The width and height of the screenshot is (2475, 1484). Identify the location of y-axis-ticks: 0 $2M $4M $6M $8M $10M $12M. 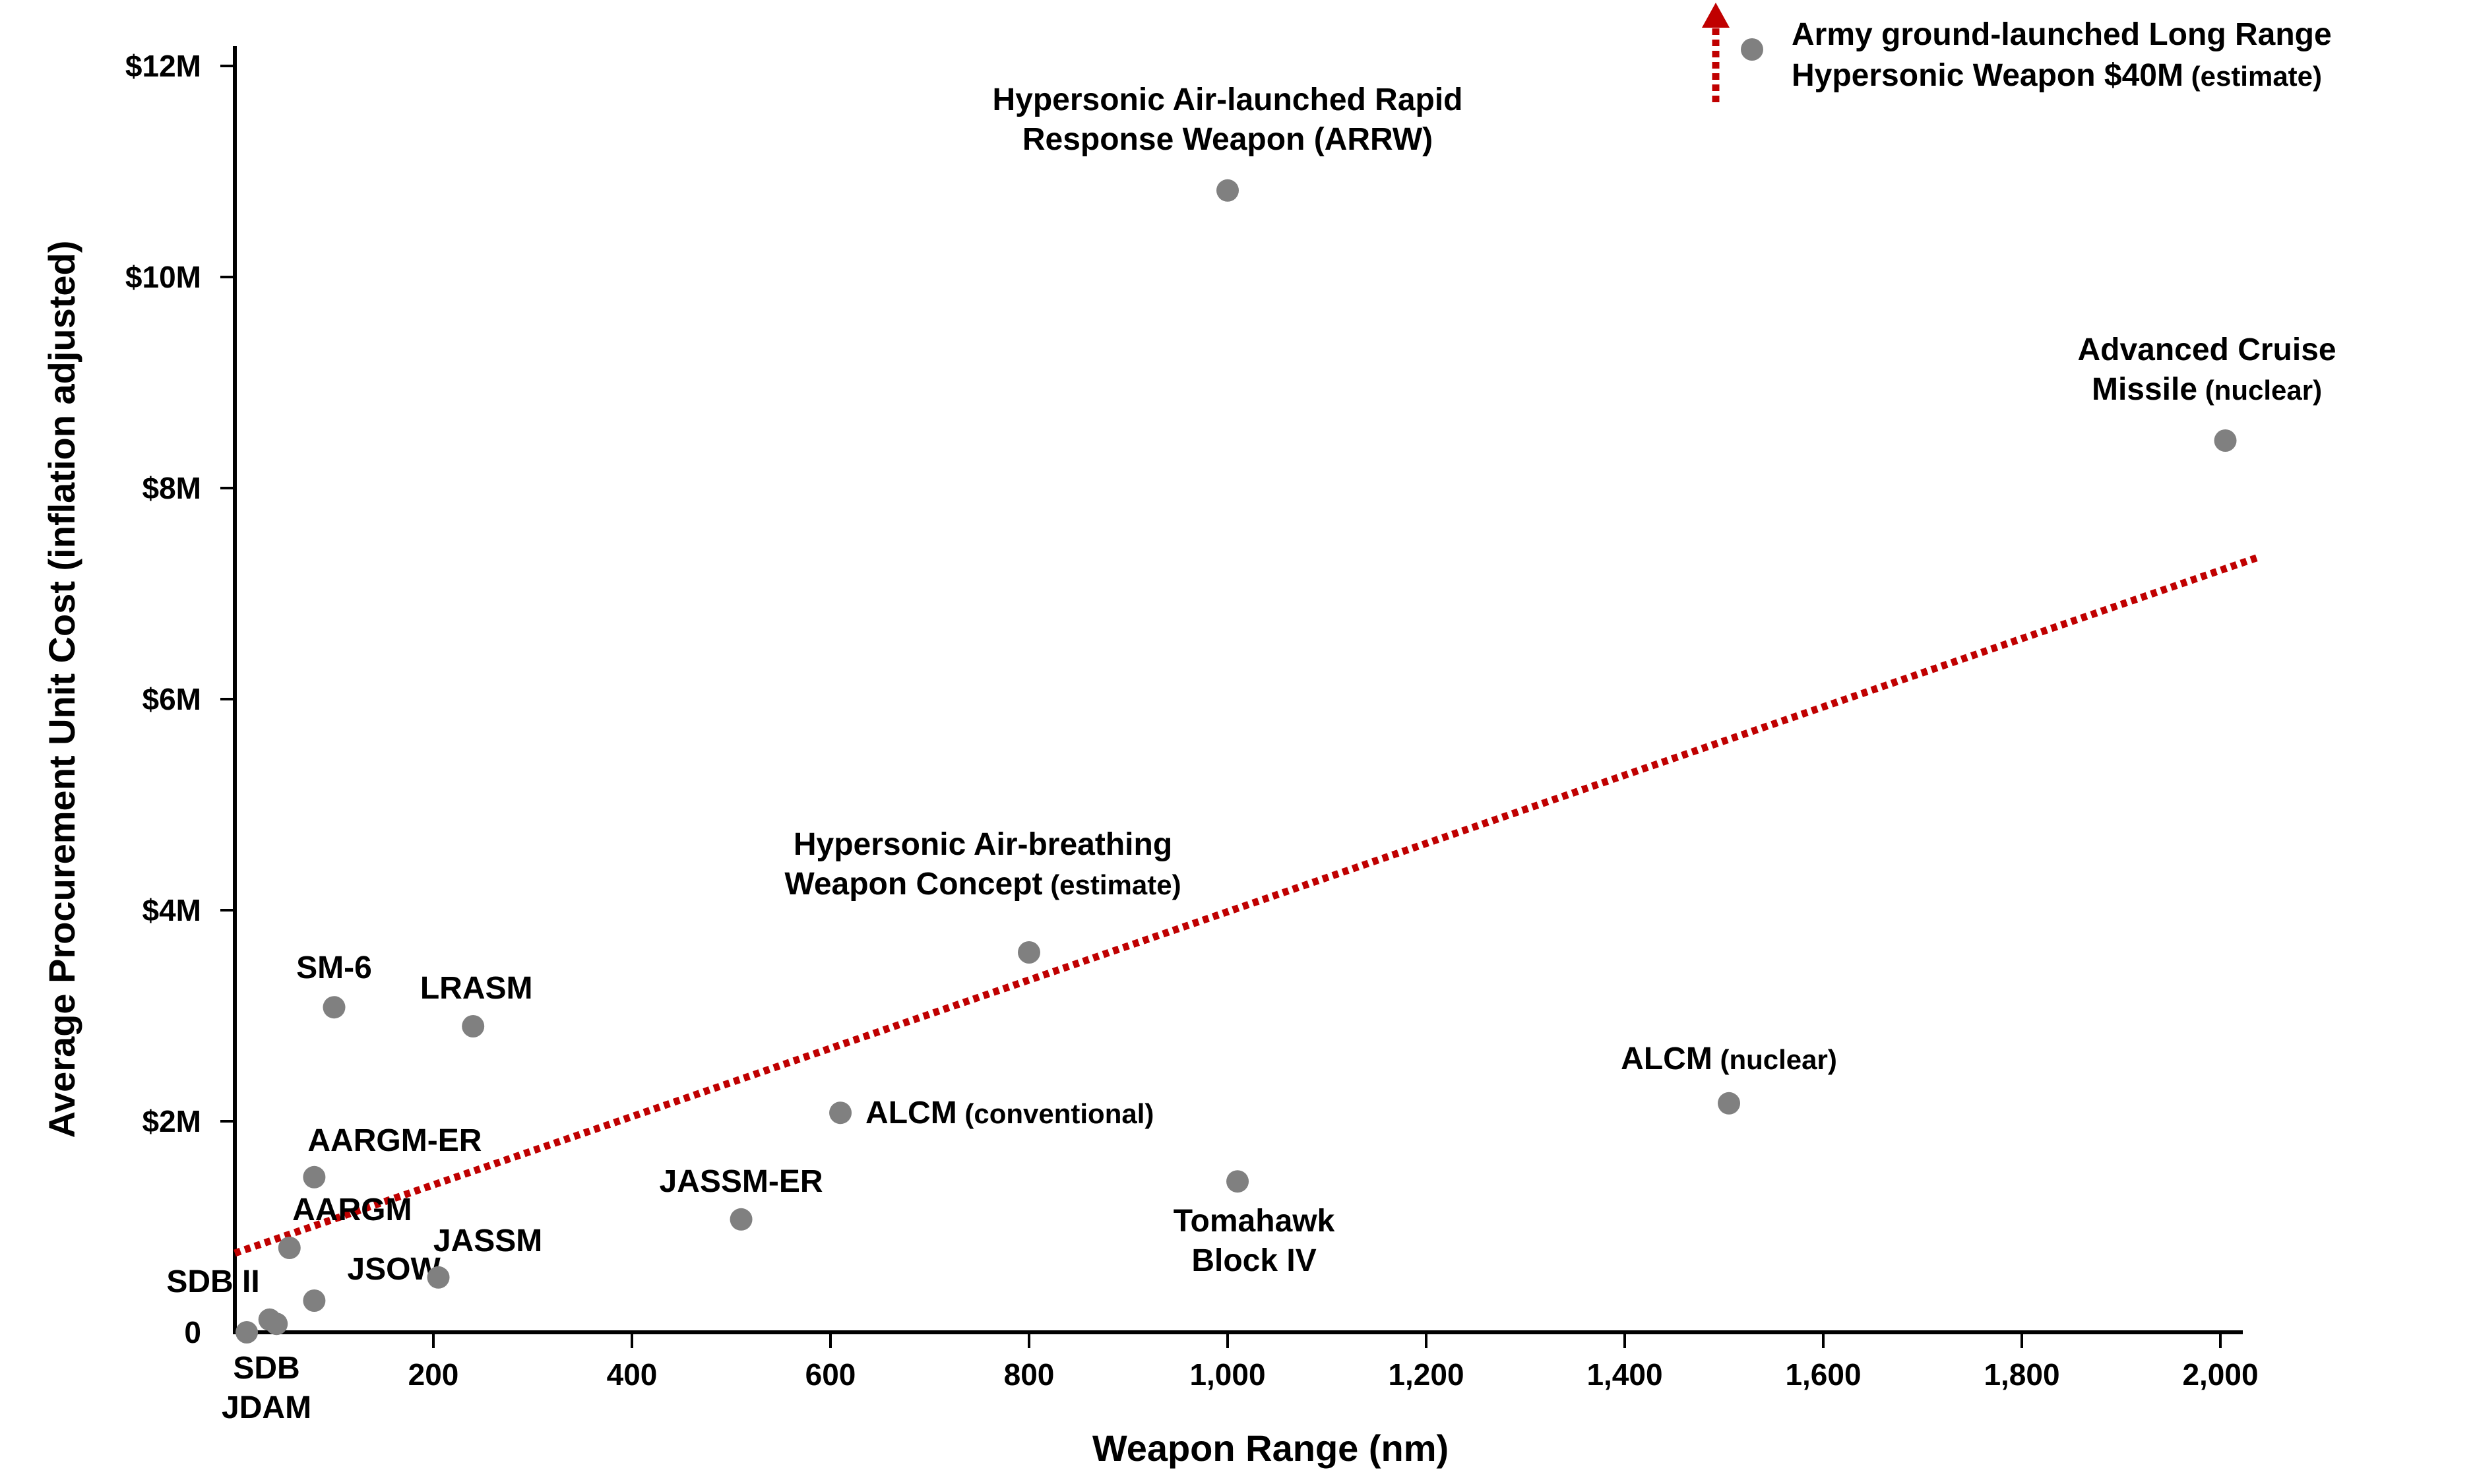
(180, 699).